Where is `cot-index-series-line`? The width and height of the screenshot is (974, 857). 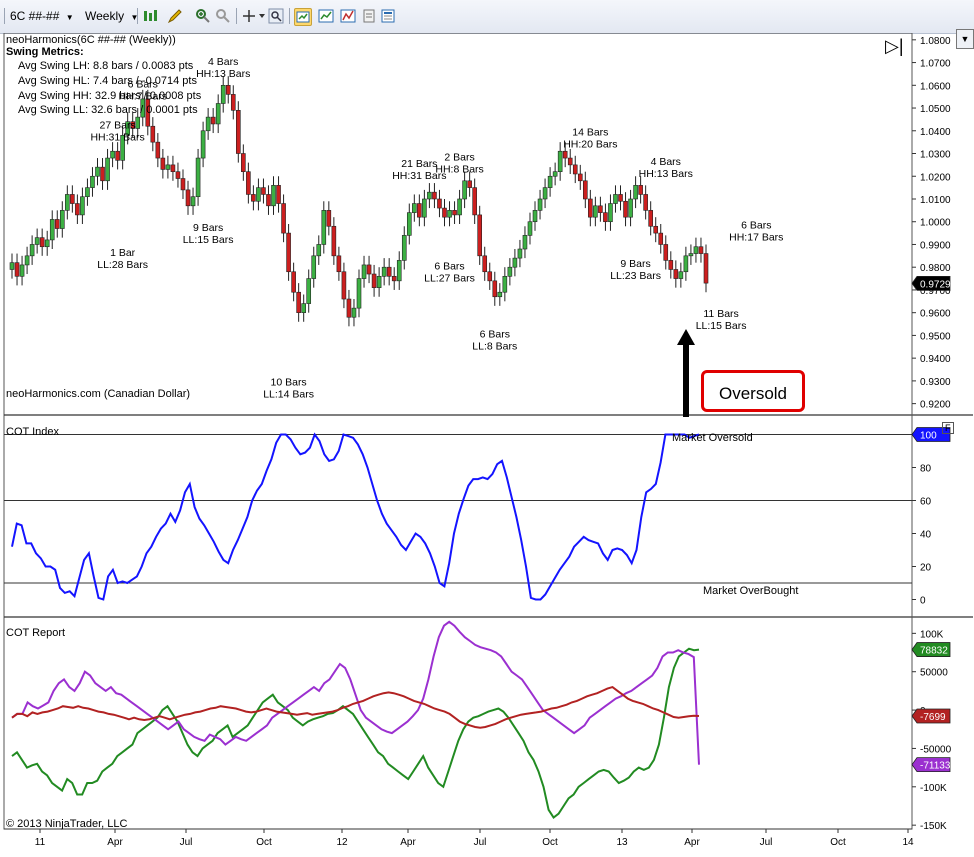
cot-index-series-line is located at coordinates (355, 516).